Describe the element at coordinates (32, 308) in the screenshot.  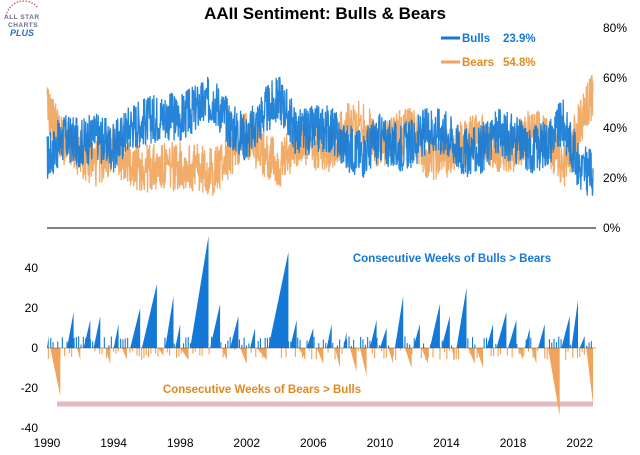
I see `bottom-y-tick-label: 20` at that location.